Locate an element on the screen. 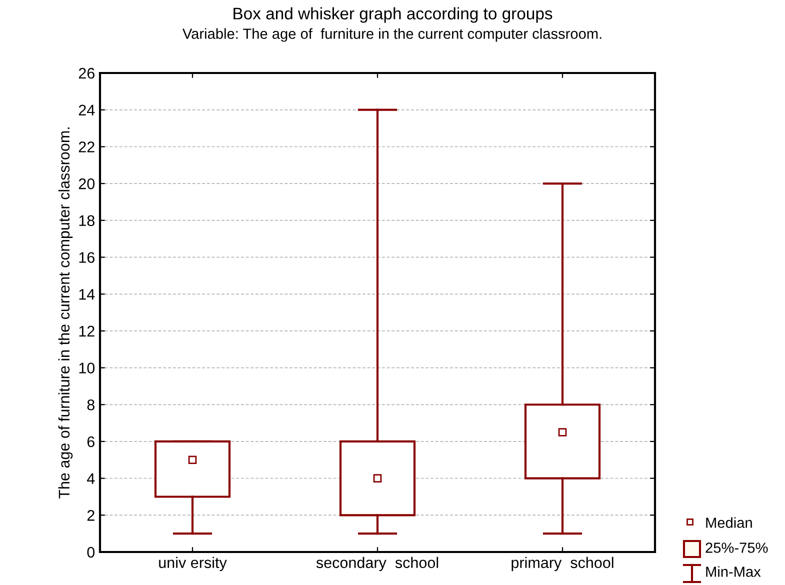 The width and height of the screenshot is (785, 585). y-axis-title: The age of furniture in the current computer classroom. is located at coordinates (65, 313).